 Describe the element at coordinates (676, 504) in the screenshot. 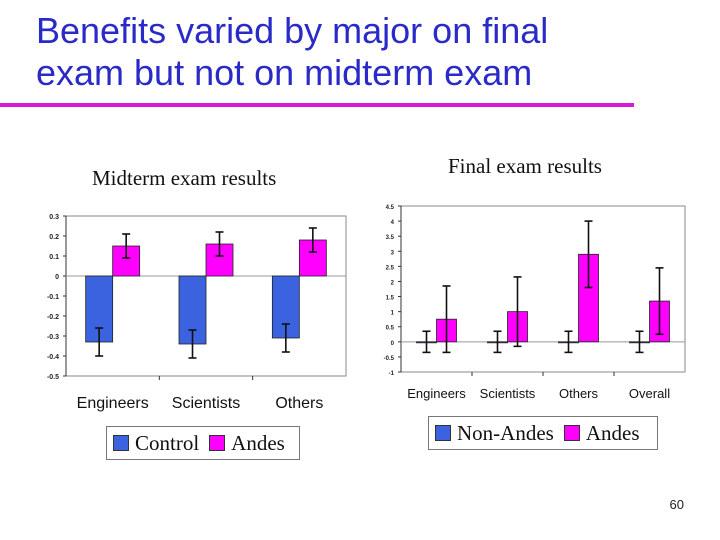

I see `page-number: 60` at that location.